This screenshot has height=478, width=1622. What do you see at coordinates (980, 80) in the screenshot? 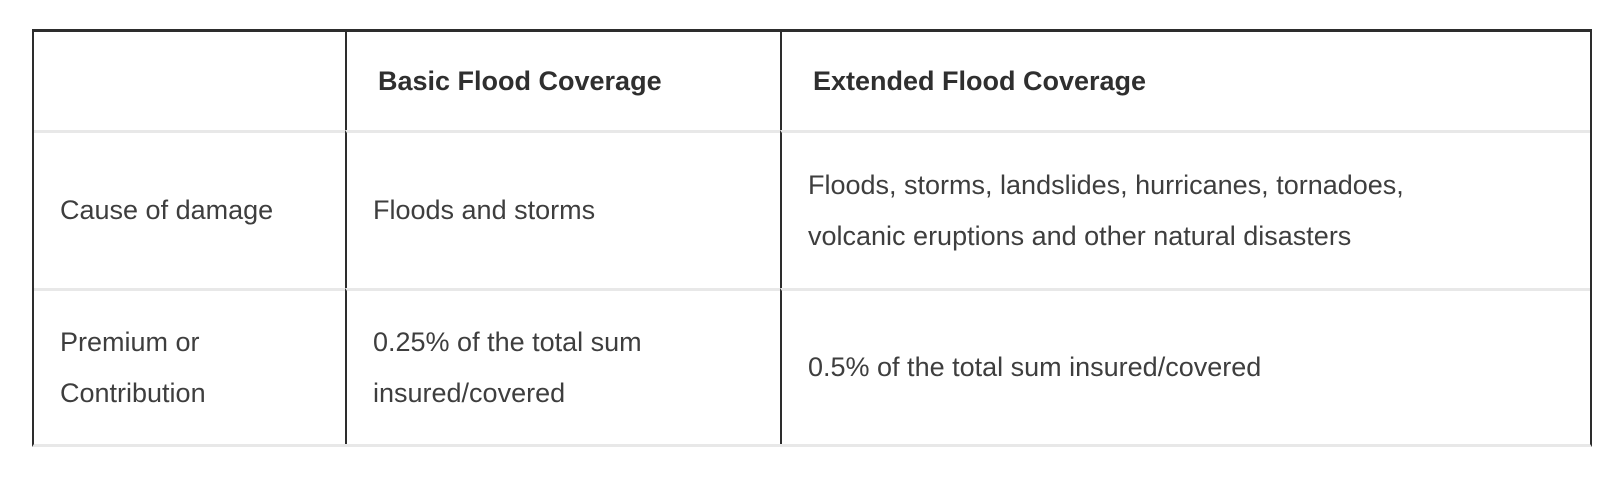
I see `header-extended-label: Extended Flood Coverage` at bounding box center [980, 80].